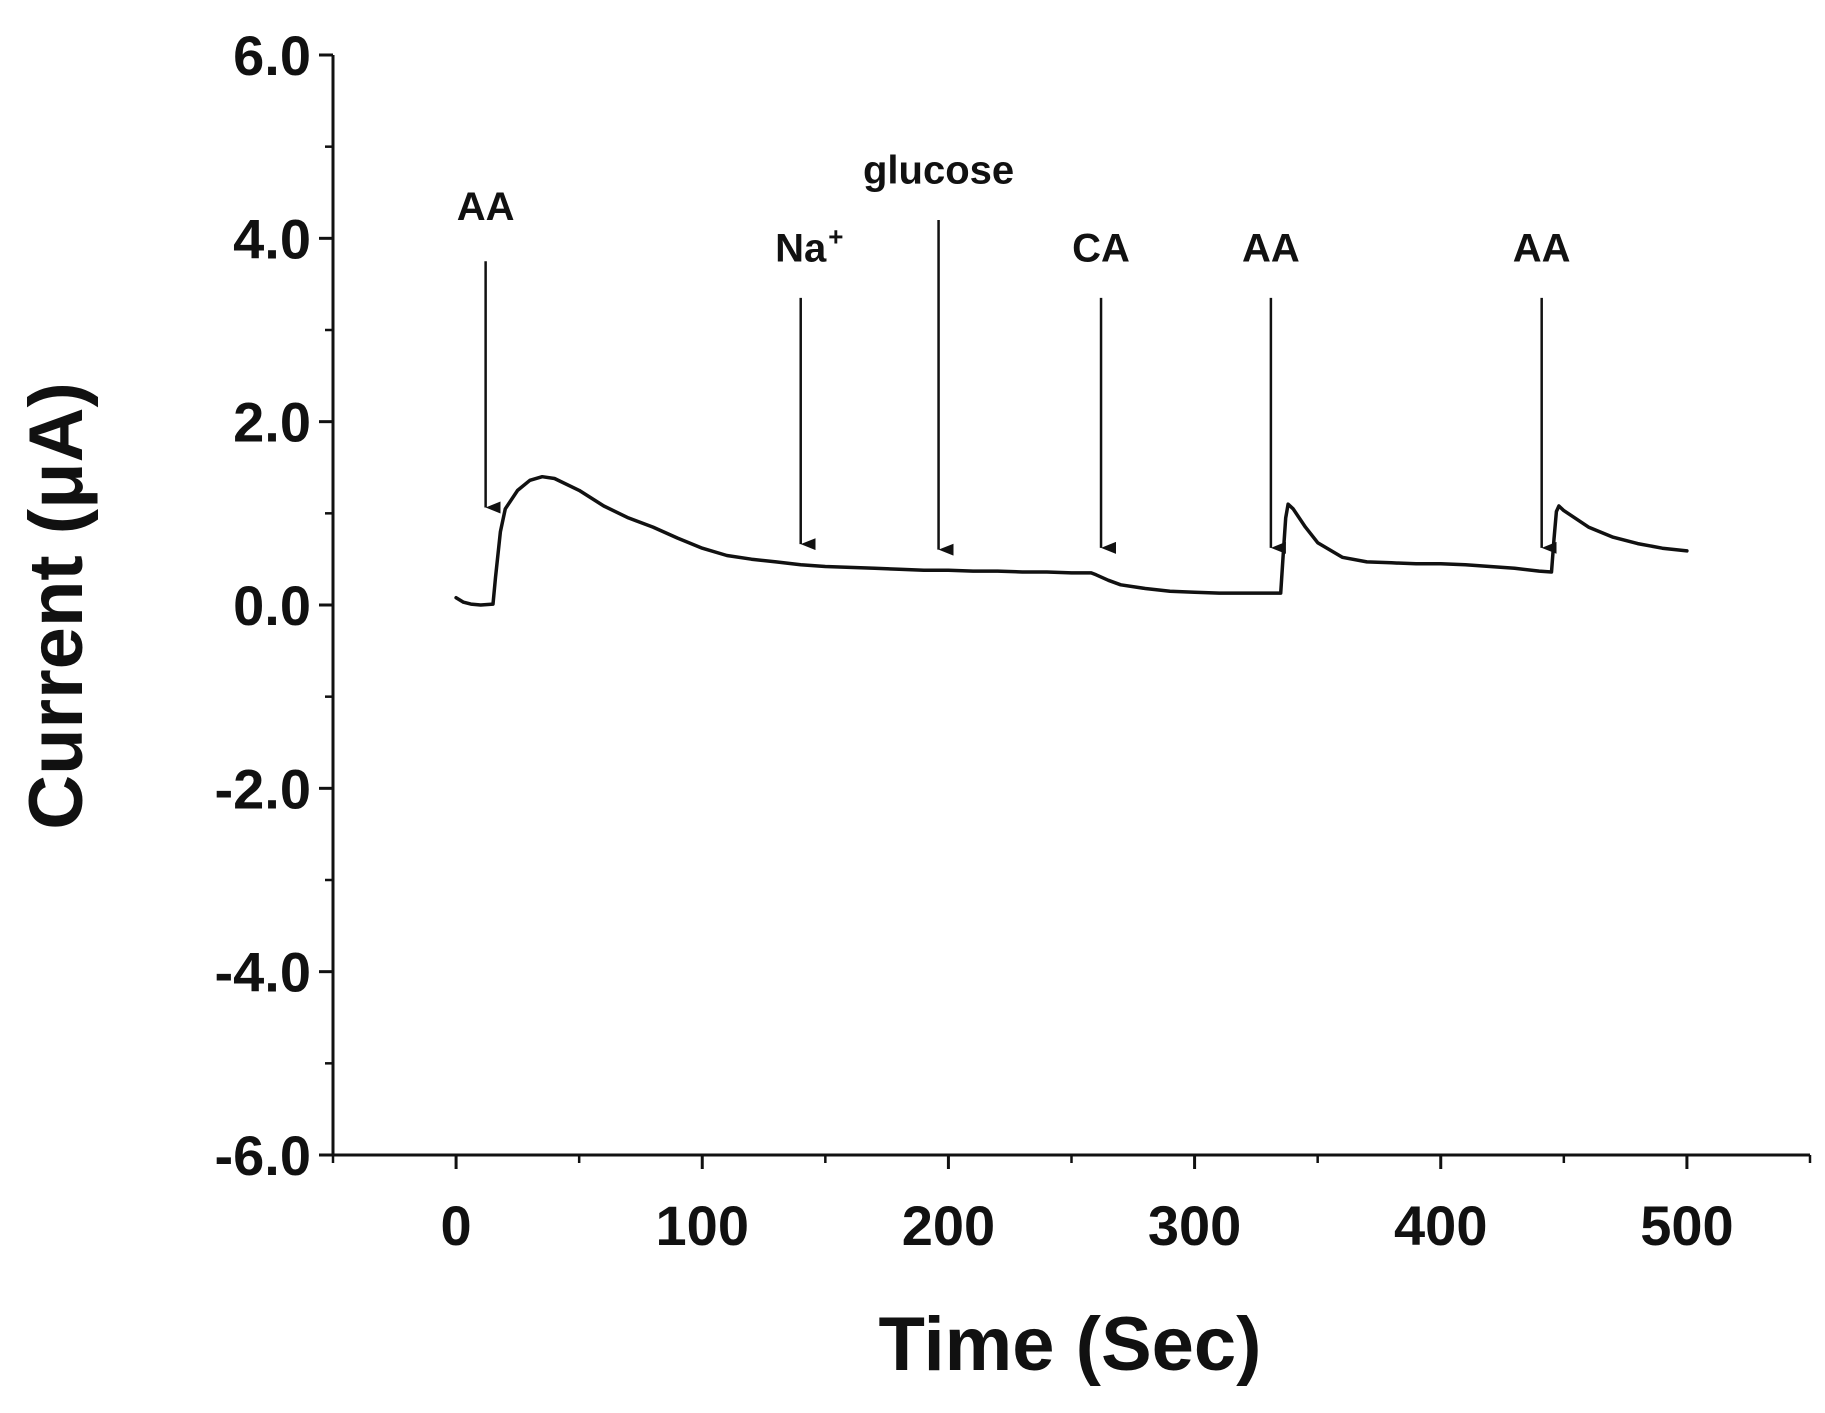 The width and height of the screenshot is (1825, 1413). Describe the element at coordinates (801, 248) in the screenshot. I see `annotation-label: Na` at that location.